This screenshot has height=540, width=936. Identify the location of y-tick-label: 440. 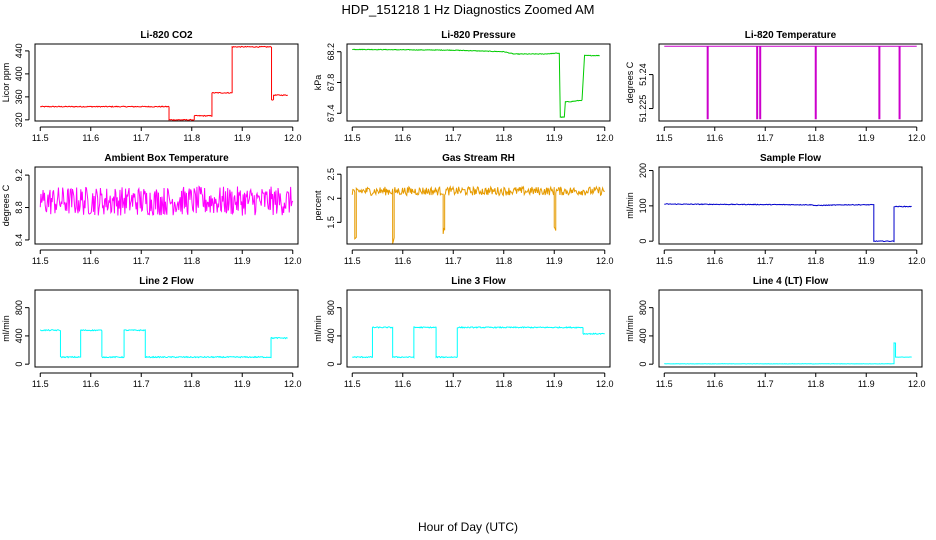
(19, 50).